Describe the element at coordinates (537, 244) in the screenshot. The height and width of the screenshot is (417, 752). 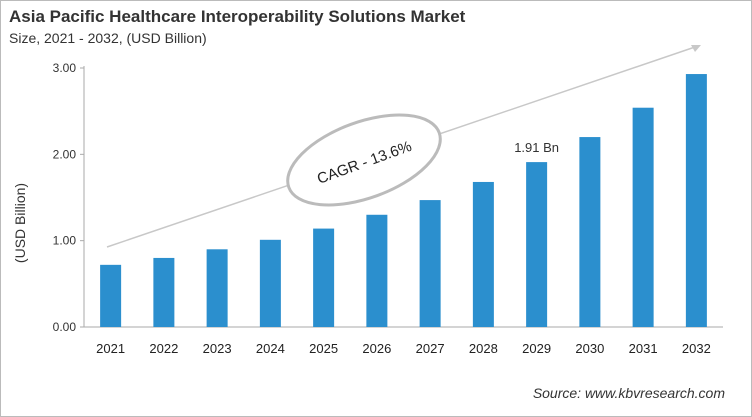
I see `bar-2029` at that location.